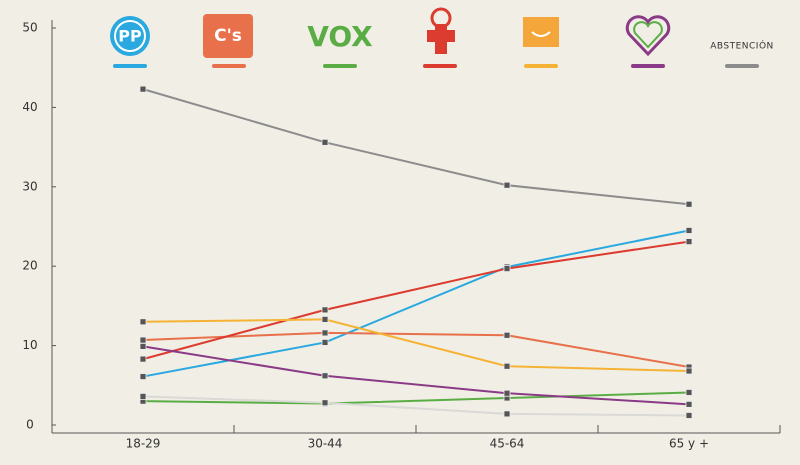 Image resolution: width=800 pixels, height=465 pixels. I want to click on psoe-logo, so click(441, 30).